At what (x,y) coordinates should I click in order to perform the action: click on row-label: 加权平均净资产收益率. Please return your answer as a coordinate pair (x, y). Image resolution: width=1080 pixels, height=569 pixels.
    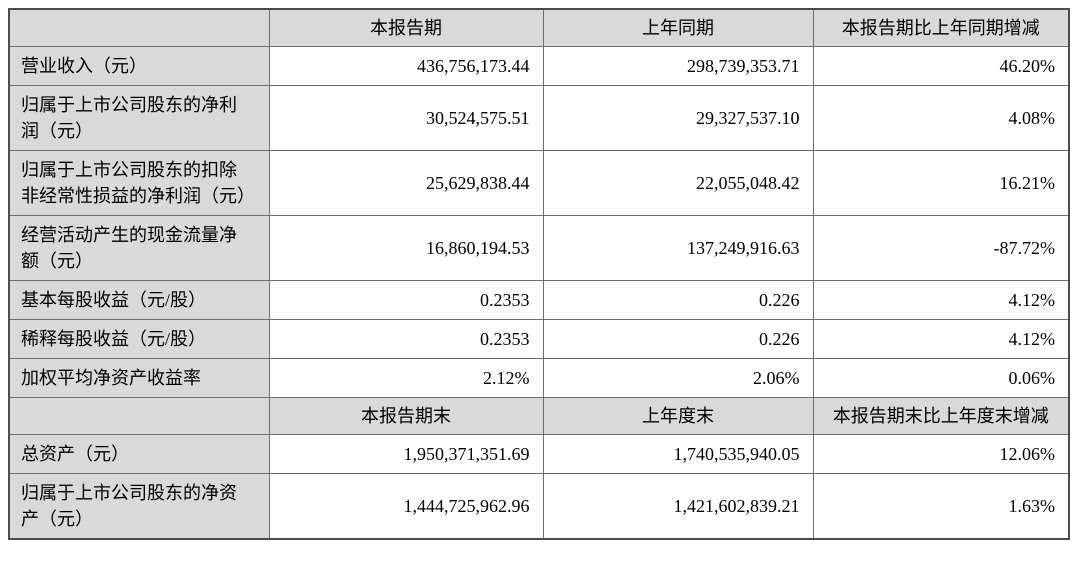
    Looking at the image, I should click on (139, 378).